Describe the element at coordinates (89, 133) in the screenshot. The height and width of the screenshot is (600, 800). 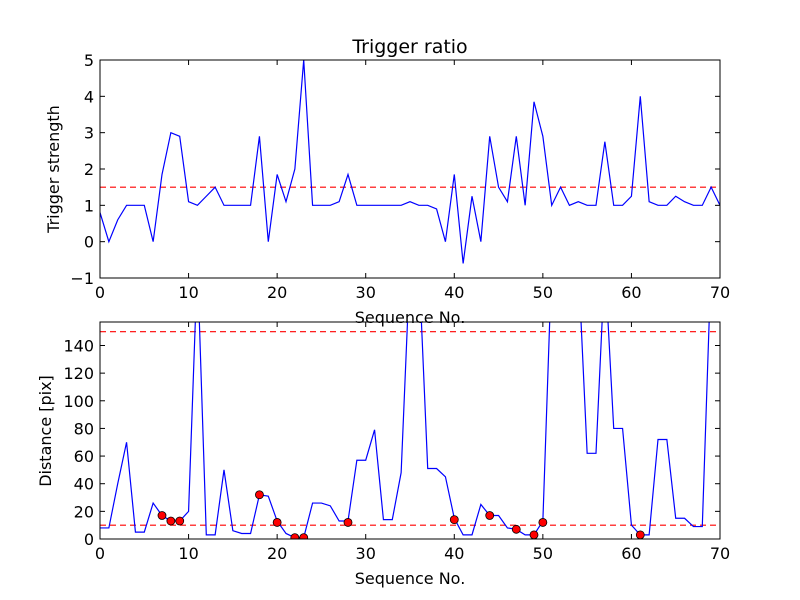
I see `y-tick-label: 3` at that location.